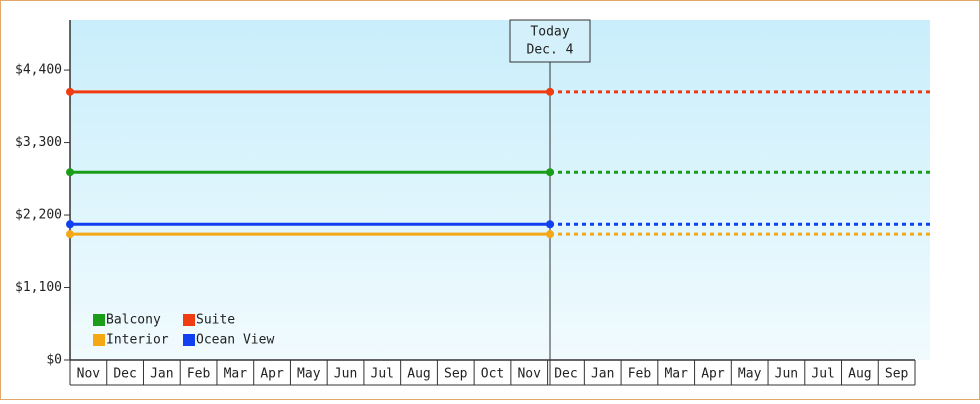 This screenshot has width=980, height=404. What do you see at coordinates (492, 374) in the screenshot?
I see `x-tick-label: Oct` at bounding box center [492, 374].